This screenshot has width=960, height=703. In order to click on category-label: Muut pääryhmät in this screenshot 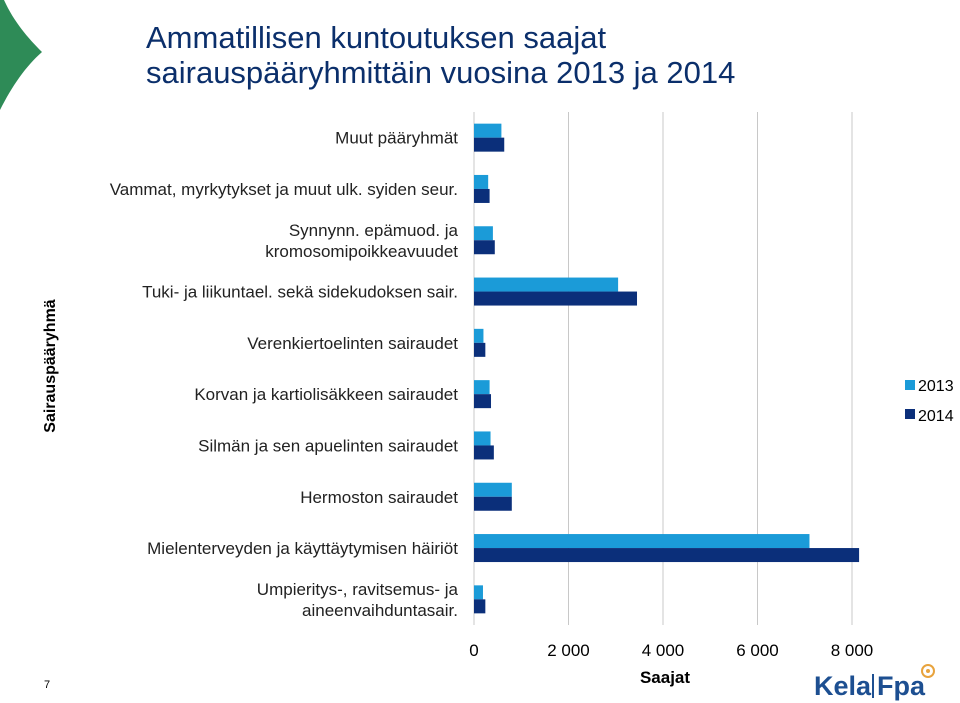, I will do `click(396, 138)`.